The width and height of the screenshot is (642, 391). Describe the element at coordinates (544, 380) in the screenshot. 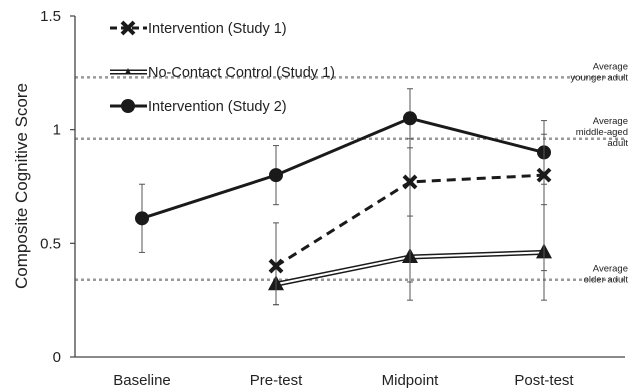

I see `x-tick-label: Post-test` at that location.